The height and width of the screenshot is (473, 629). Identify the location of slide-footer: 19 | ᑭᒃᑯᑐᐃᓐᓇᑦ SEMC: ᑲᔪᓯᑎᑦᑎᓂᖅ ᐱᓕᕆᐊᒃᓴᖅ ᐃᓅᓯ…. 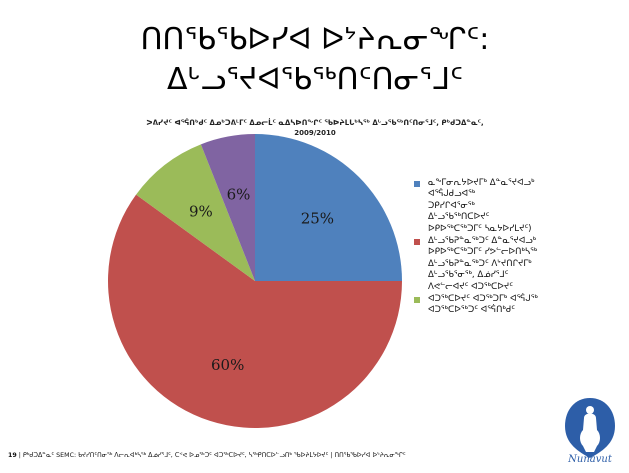
(207, 455).